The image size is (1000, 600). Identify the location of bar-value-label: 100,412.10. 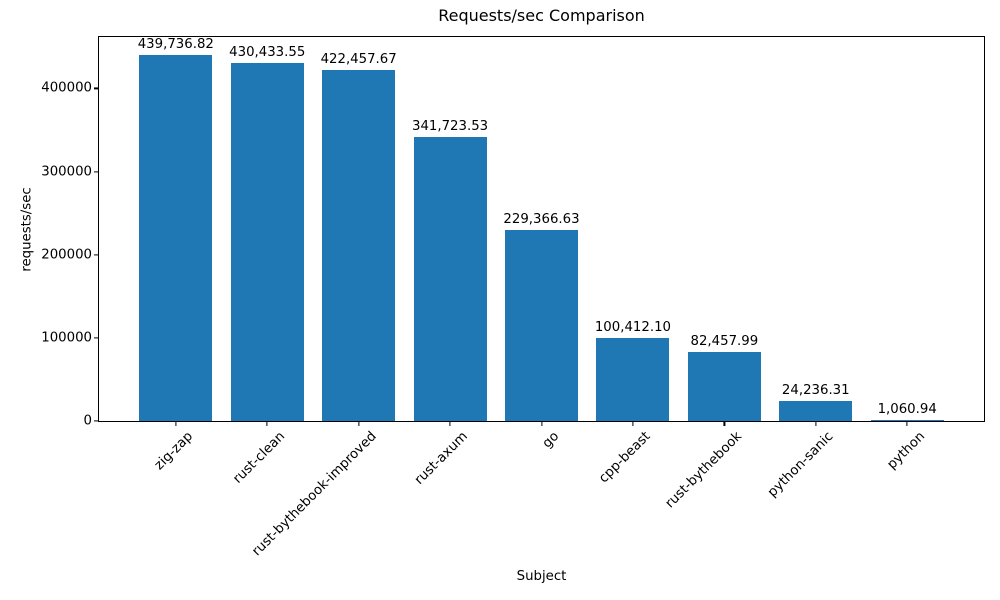
(632, 327).